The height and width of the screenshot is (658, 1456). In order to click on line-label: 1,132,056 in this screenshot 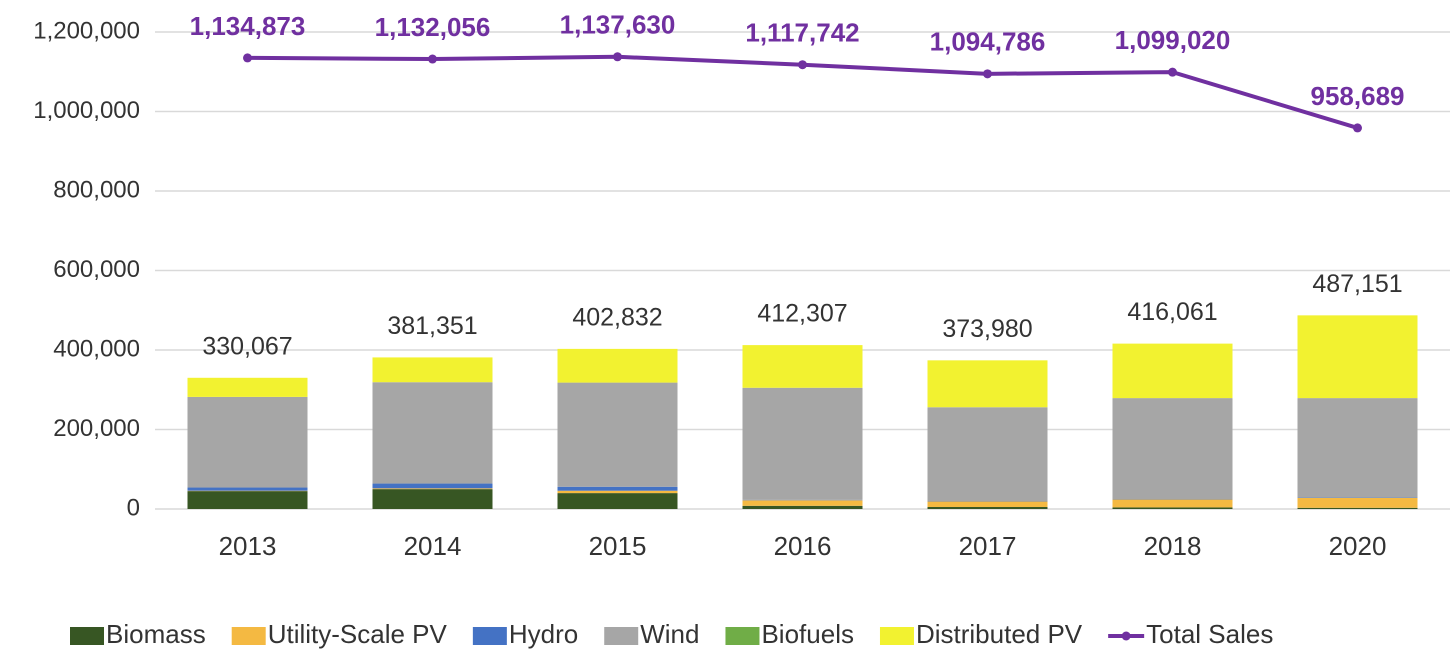, I will do `click(433, 27)`.